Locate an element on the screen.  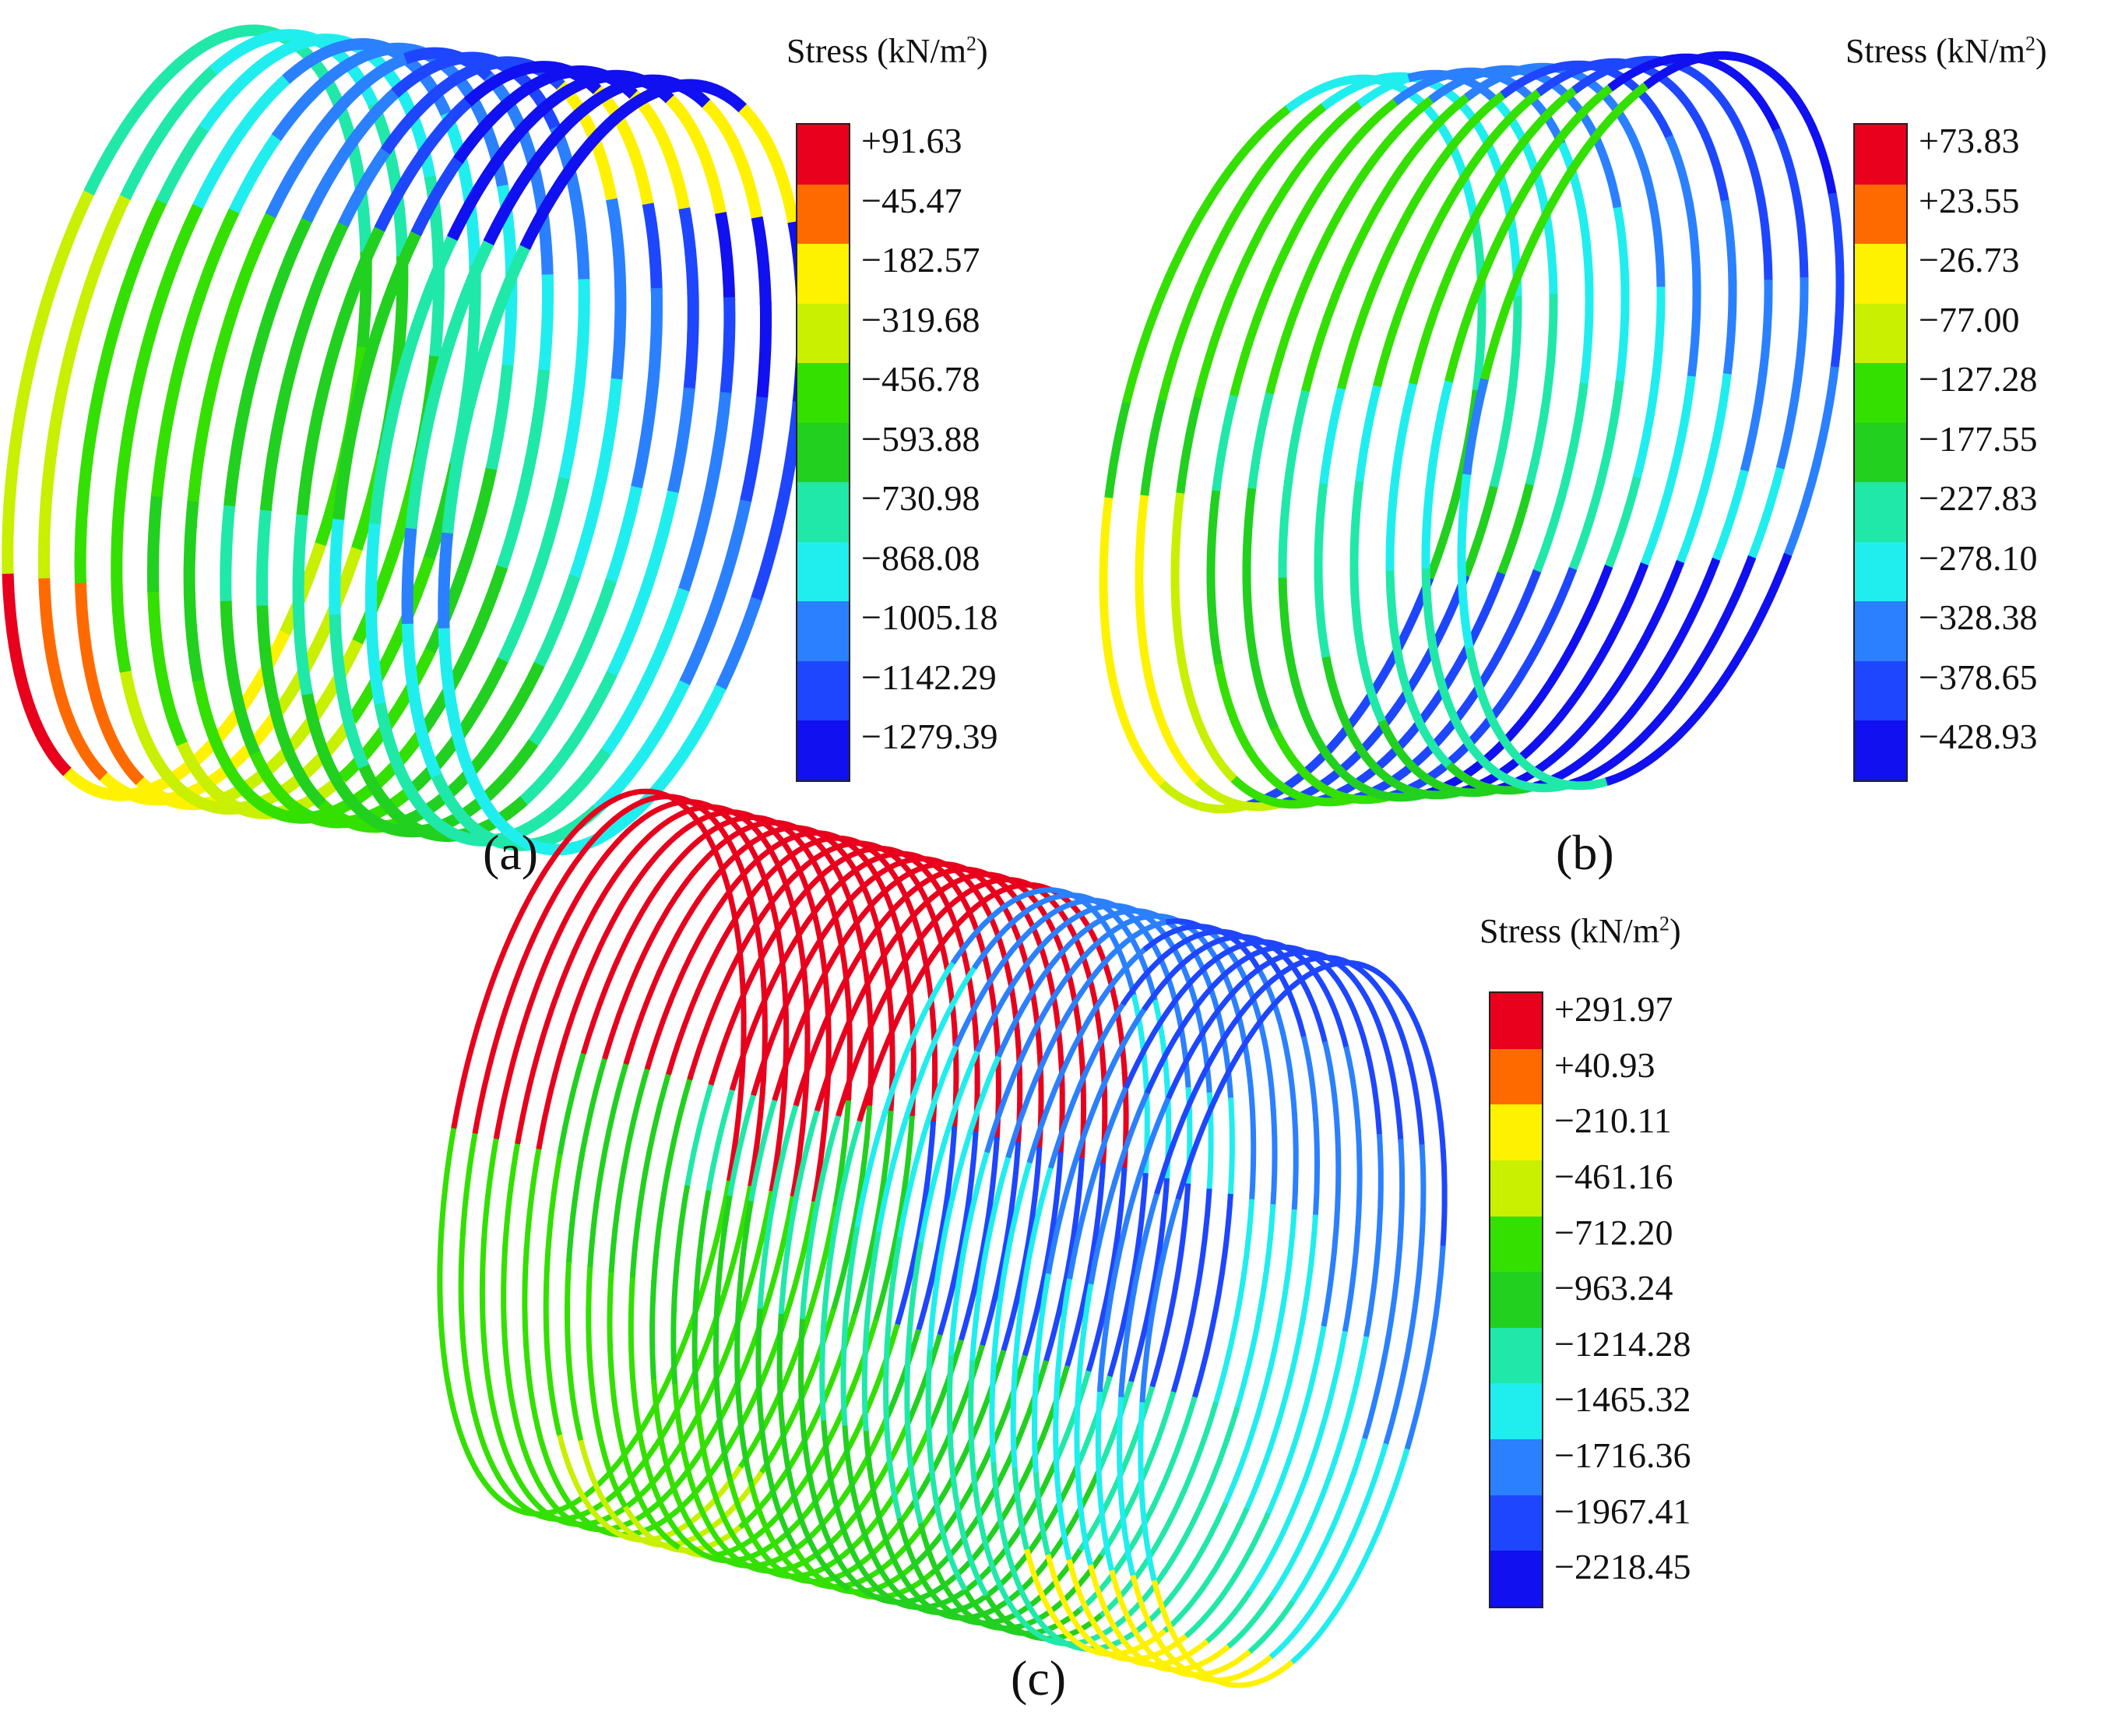
legend-tick-label: −210.11 is located at coordinates (1613, 1120).